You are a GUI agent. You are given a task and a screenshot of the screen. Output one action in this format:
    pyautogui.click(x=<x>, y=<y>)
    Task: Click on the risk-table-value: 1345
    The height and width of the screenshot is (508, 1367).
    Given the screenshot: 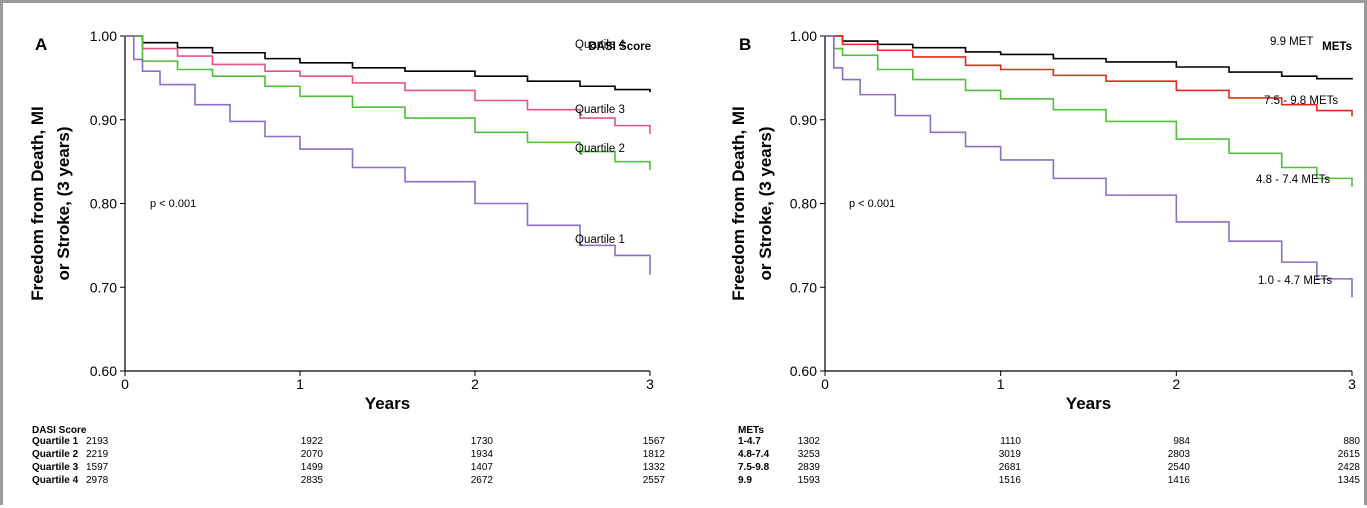 What is the action you would take?
    pyautogui.click(x=1349, y=480)
    